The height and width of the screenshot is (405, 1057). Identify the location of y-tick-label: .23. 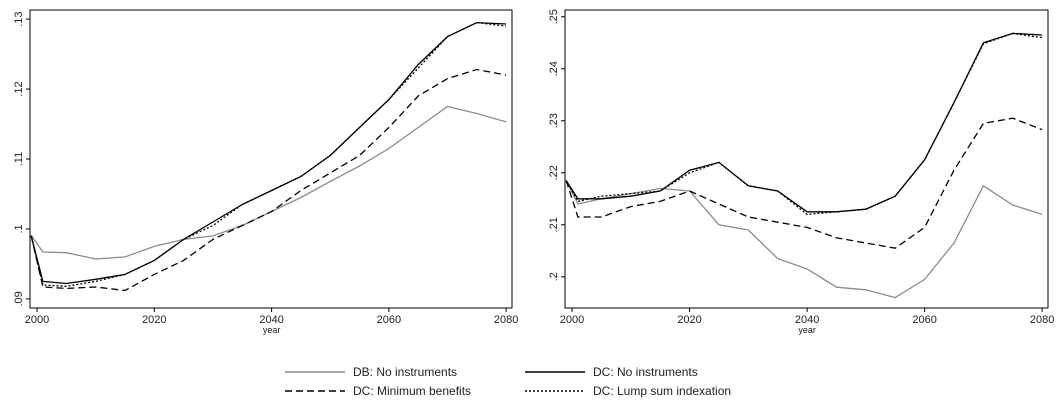
(554, 120).